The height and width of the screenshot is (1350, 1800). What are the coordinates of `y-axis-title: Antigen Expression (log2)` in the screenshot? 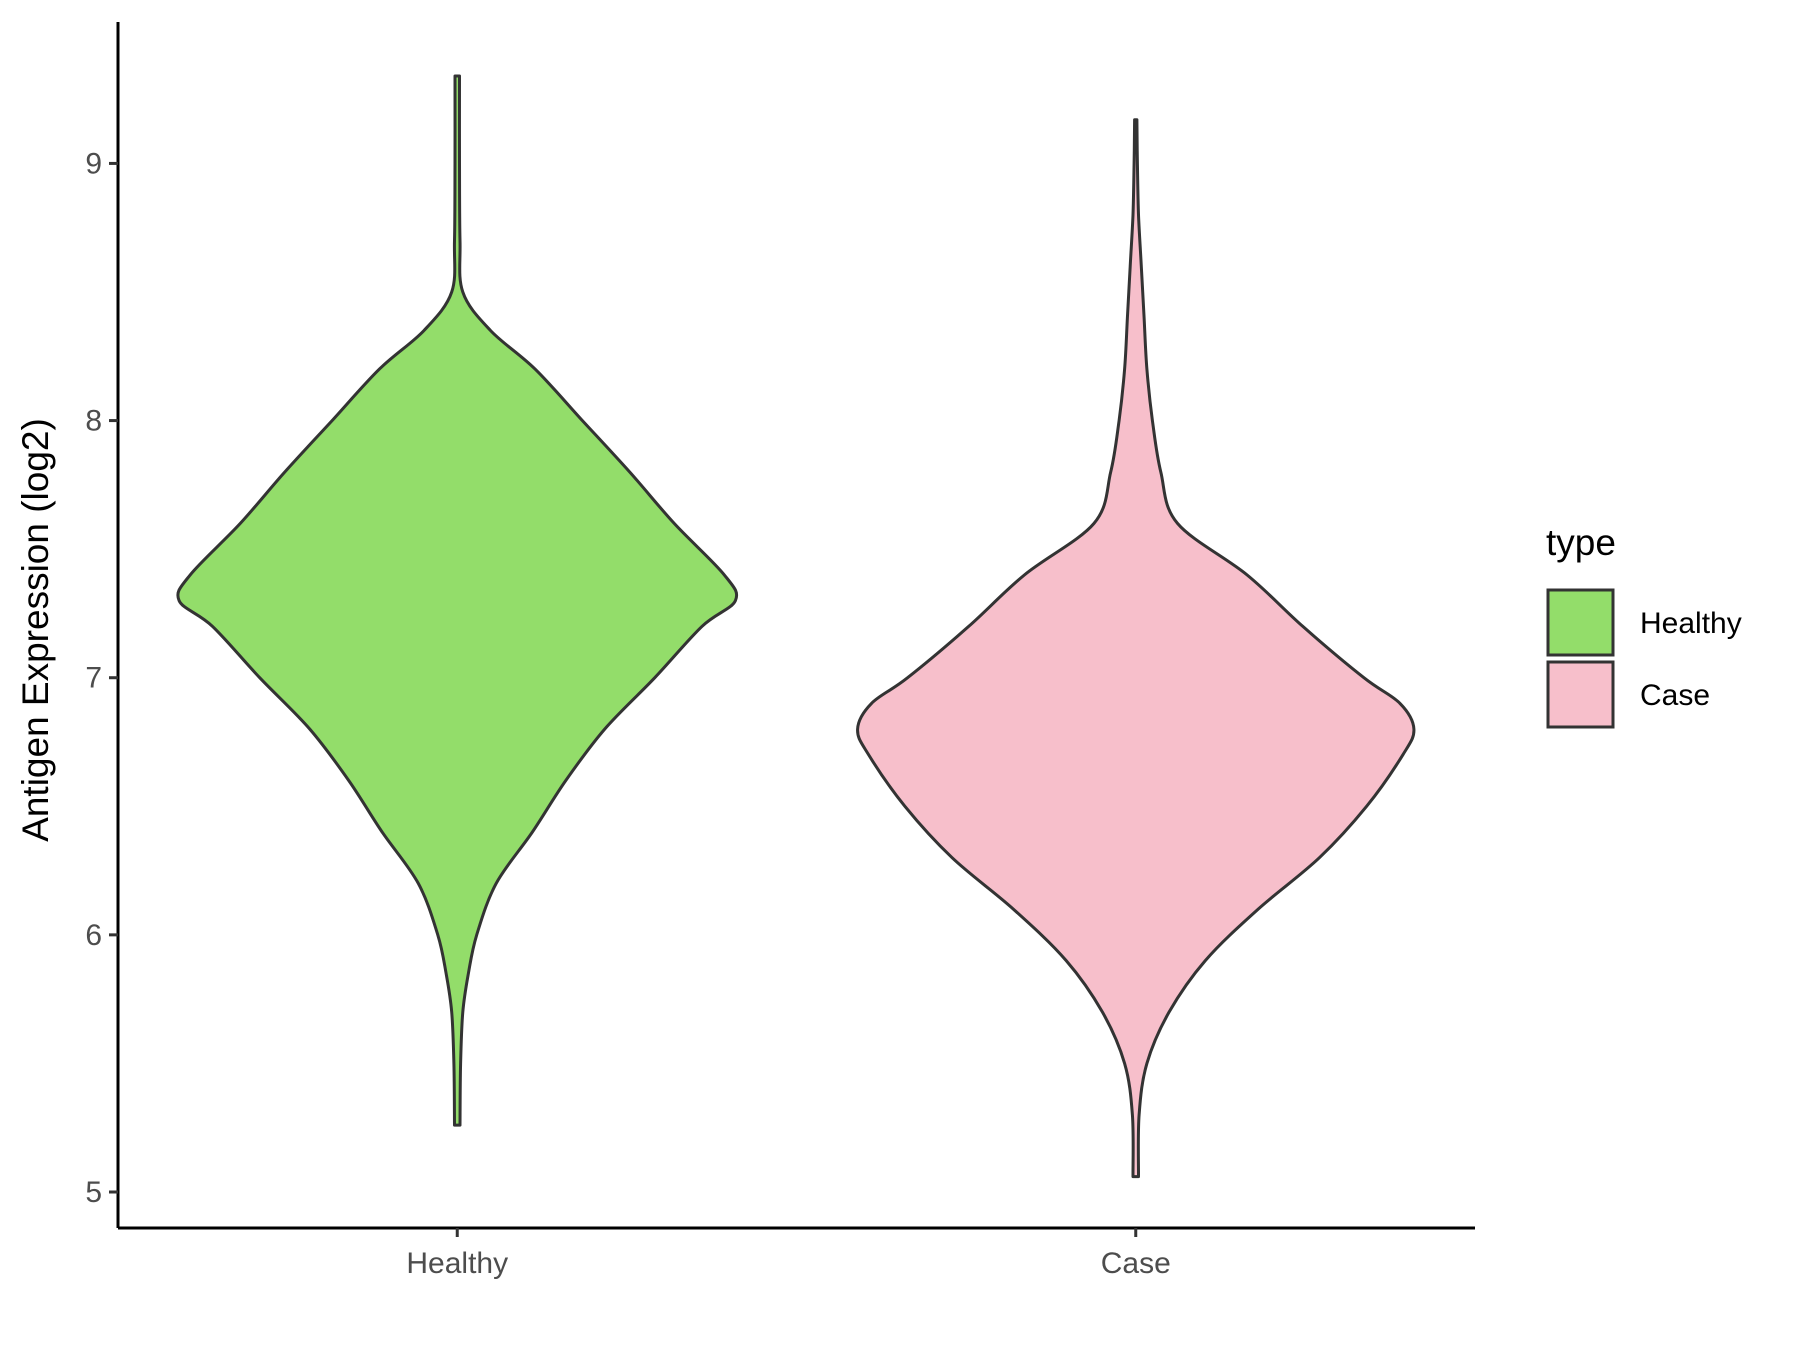 It's located at (35, 630).